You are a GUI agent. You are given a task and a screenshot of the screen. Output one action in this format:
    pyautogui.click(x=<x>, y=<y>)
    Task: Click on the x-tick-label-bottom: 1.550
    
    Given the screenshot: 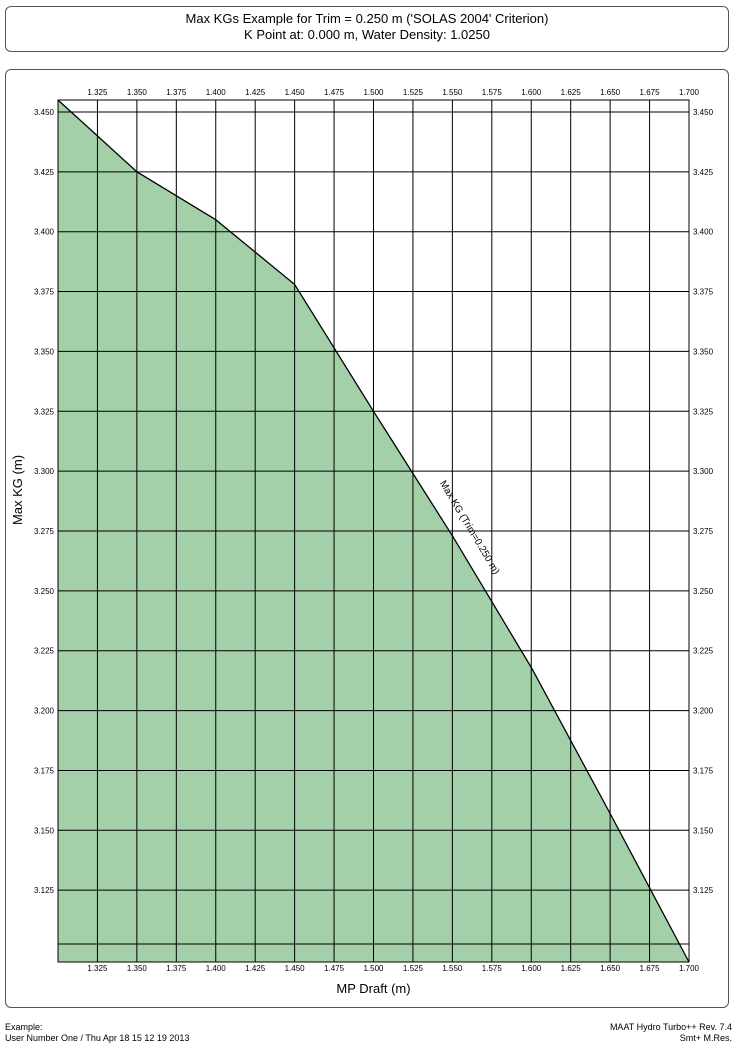 What is the action you would take?
    pyautogui.click(x=452, y=968)
    